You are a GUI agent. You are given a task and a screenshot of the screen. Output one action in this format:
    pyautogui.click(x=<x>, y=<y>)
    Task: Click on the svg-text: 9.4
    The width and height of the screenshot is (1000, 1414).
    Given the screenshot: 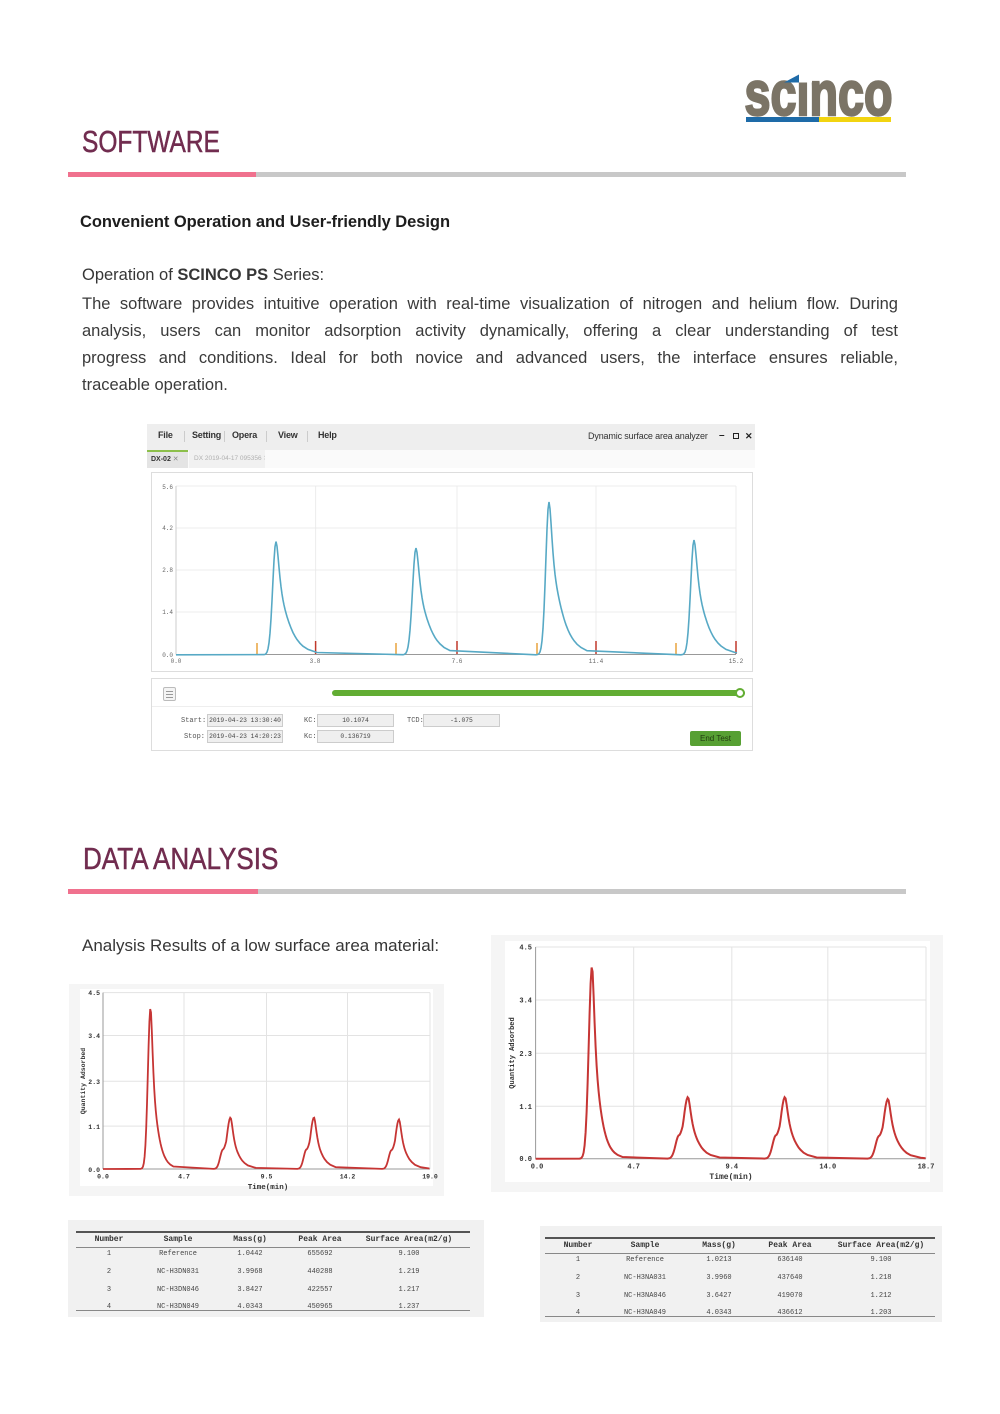 What is the action you would take?
    pyautogui.click(x=731, y=1168)
    